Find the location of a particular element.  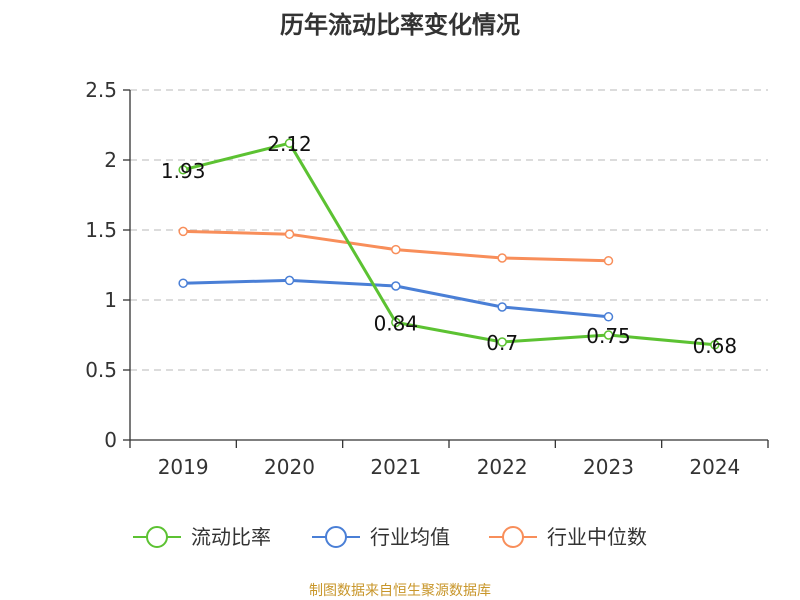

data-label: 2.12 is located at coordinates (289, 144).